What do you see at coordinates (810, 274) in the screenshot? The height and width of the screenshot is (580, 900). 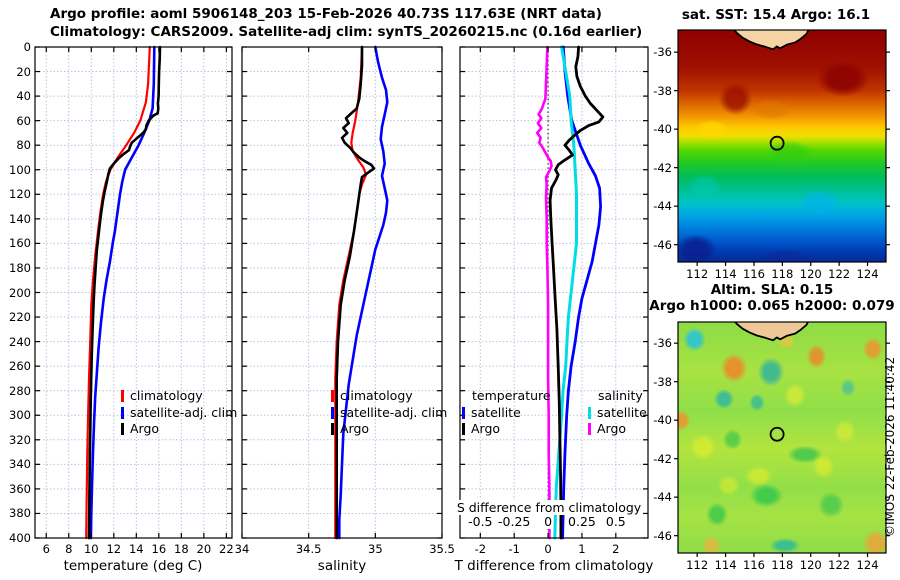 I see `sst-lon-tick-label: 120` at bounding box center [810, 274].